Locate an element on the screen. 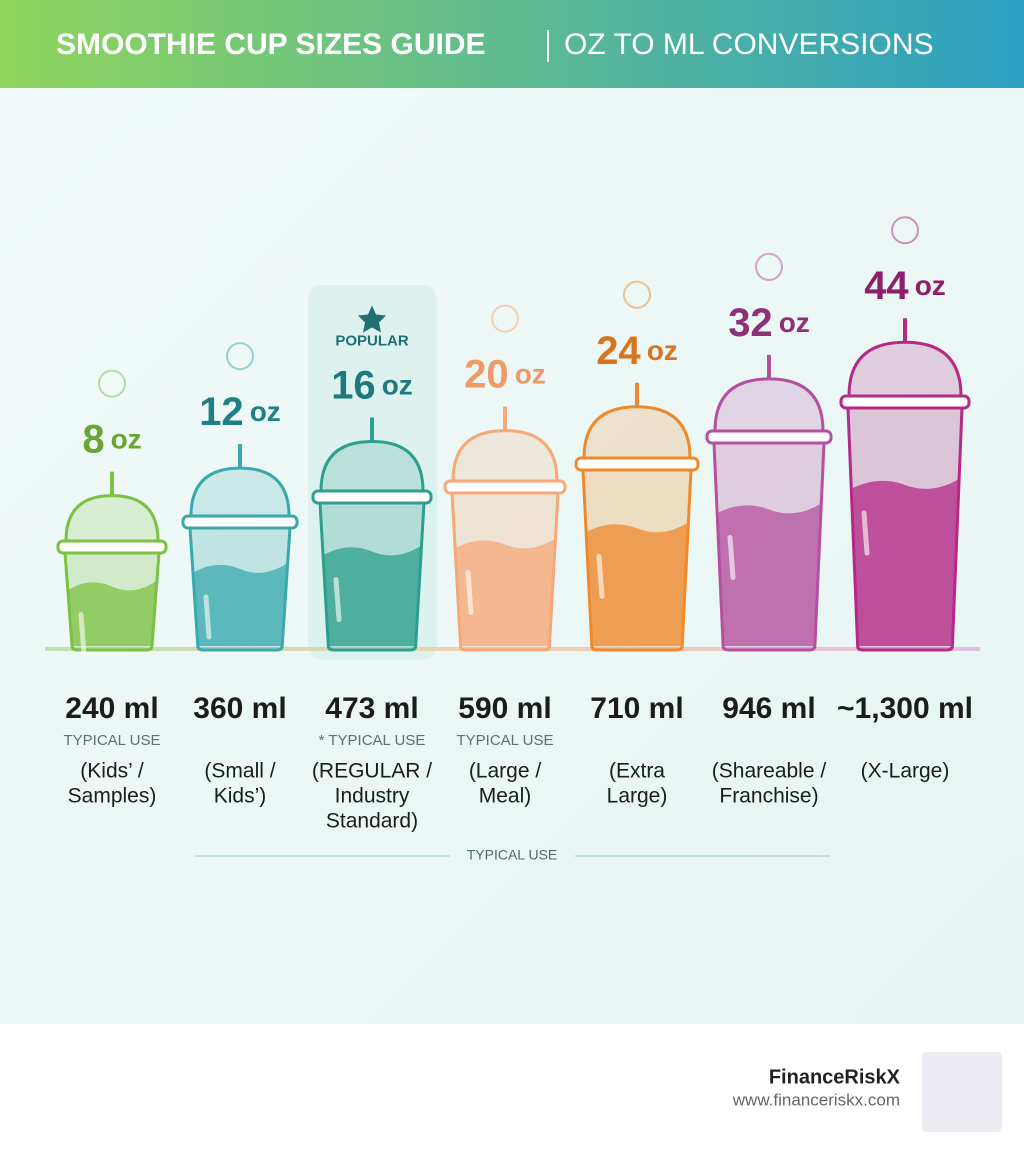  use-text: Franchise) is located at coordinates (768, 796).